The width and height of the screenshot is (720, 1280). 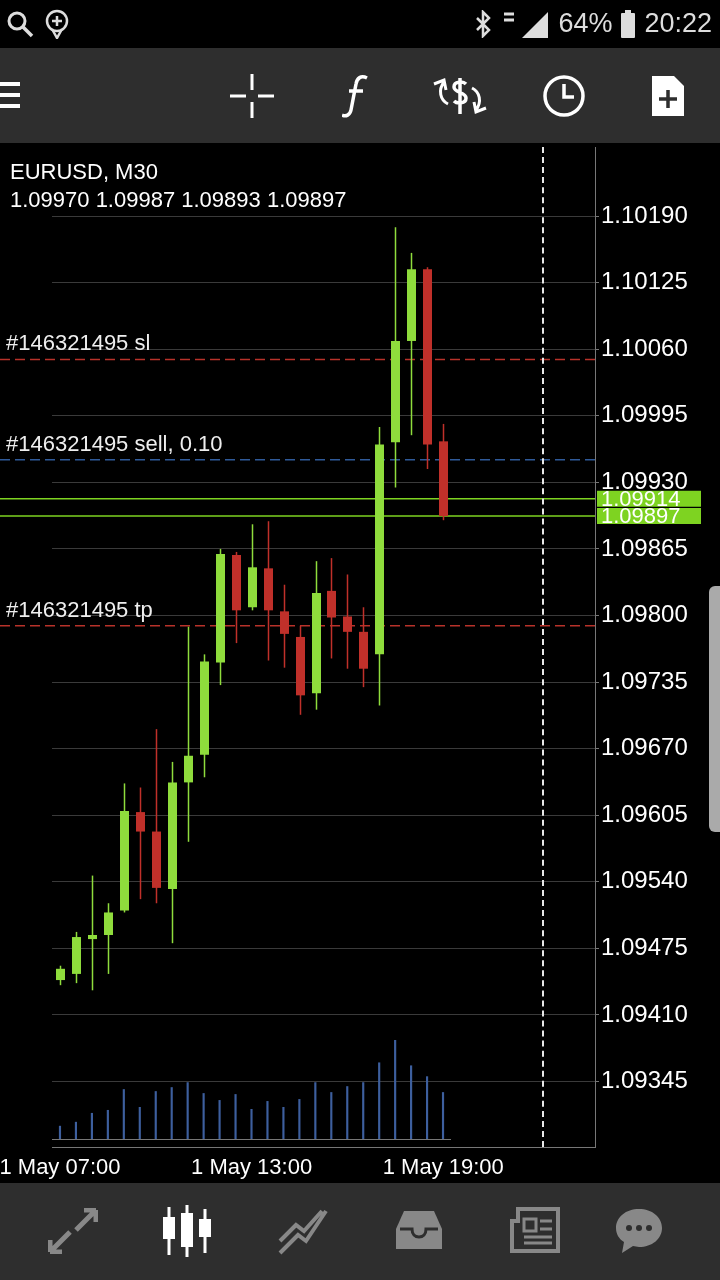 I want to click on text: EURUSD, M30, so click(x=84, y=172).